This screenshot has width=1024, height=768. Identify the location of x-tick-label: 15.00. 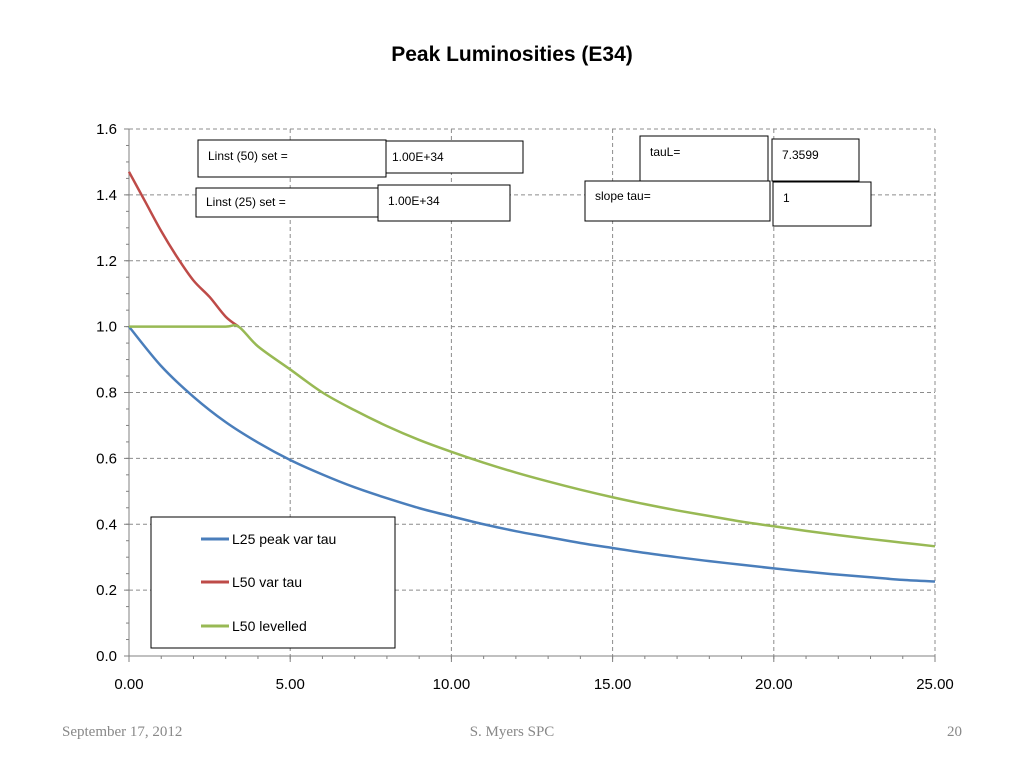
(613, 684).